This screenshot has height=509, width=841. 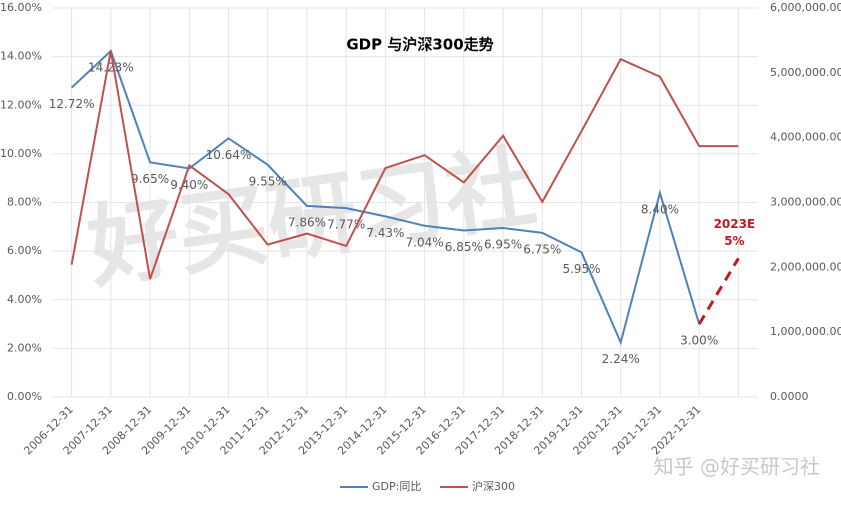 What do you see at coordinates (111, 68) in the screenshot?
I see `data-label: 14.23%` at bounding box center [111, 68].